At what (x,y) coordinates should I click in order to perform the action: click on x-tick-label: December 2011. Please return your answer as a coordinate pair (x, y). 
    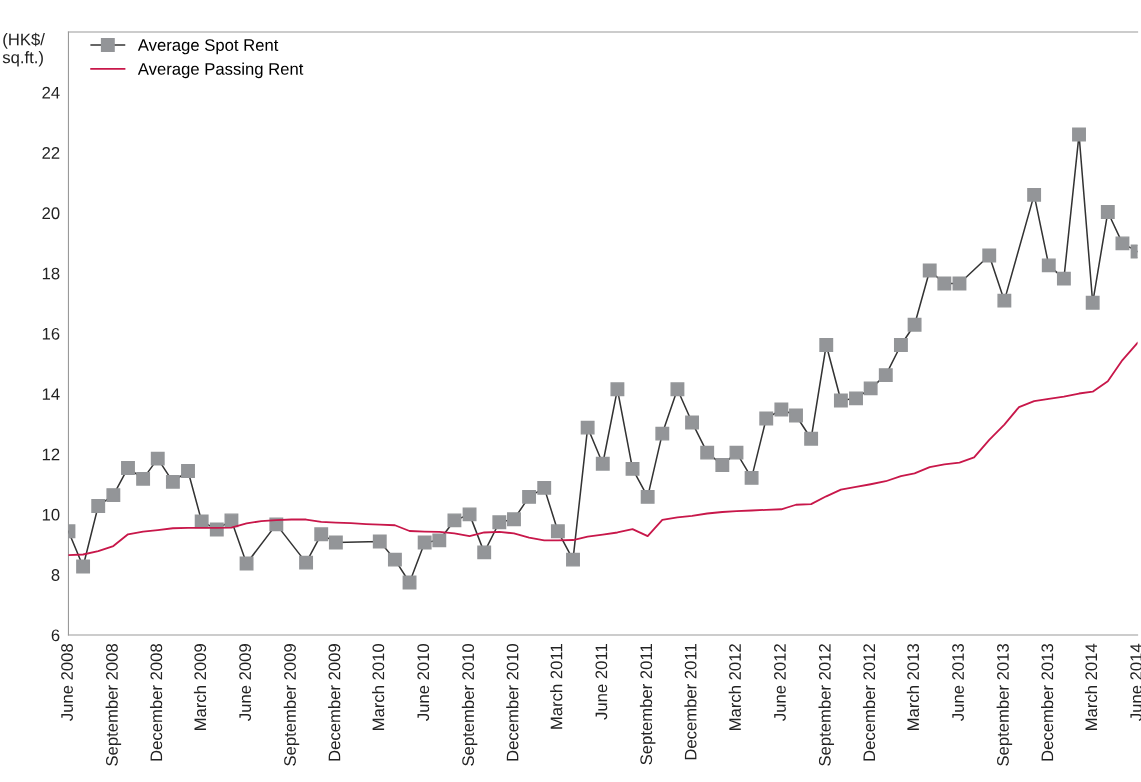
    Looking at the image, I should click on (690, 702).